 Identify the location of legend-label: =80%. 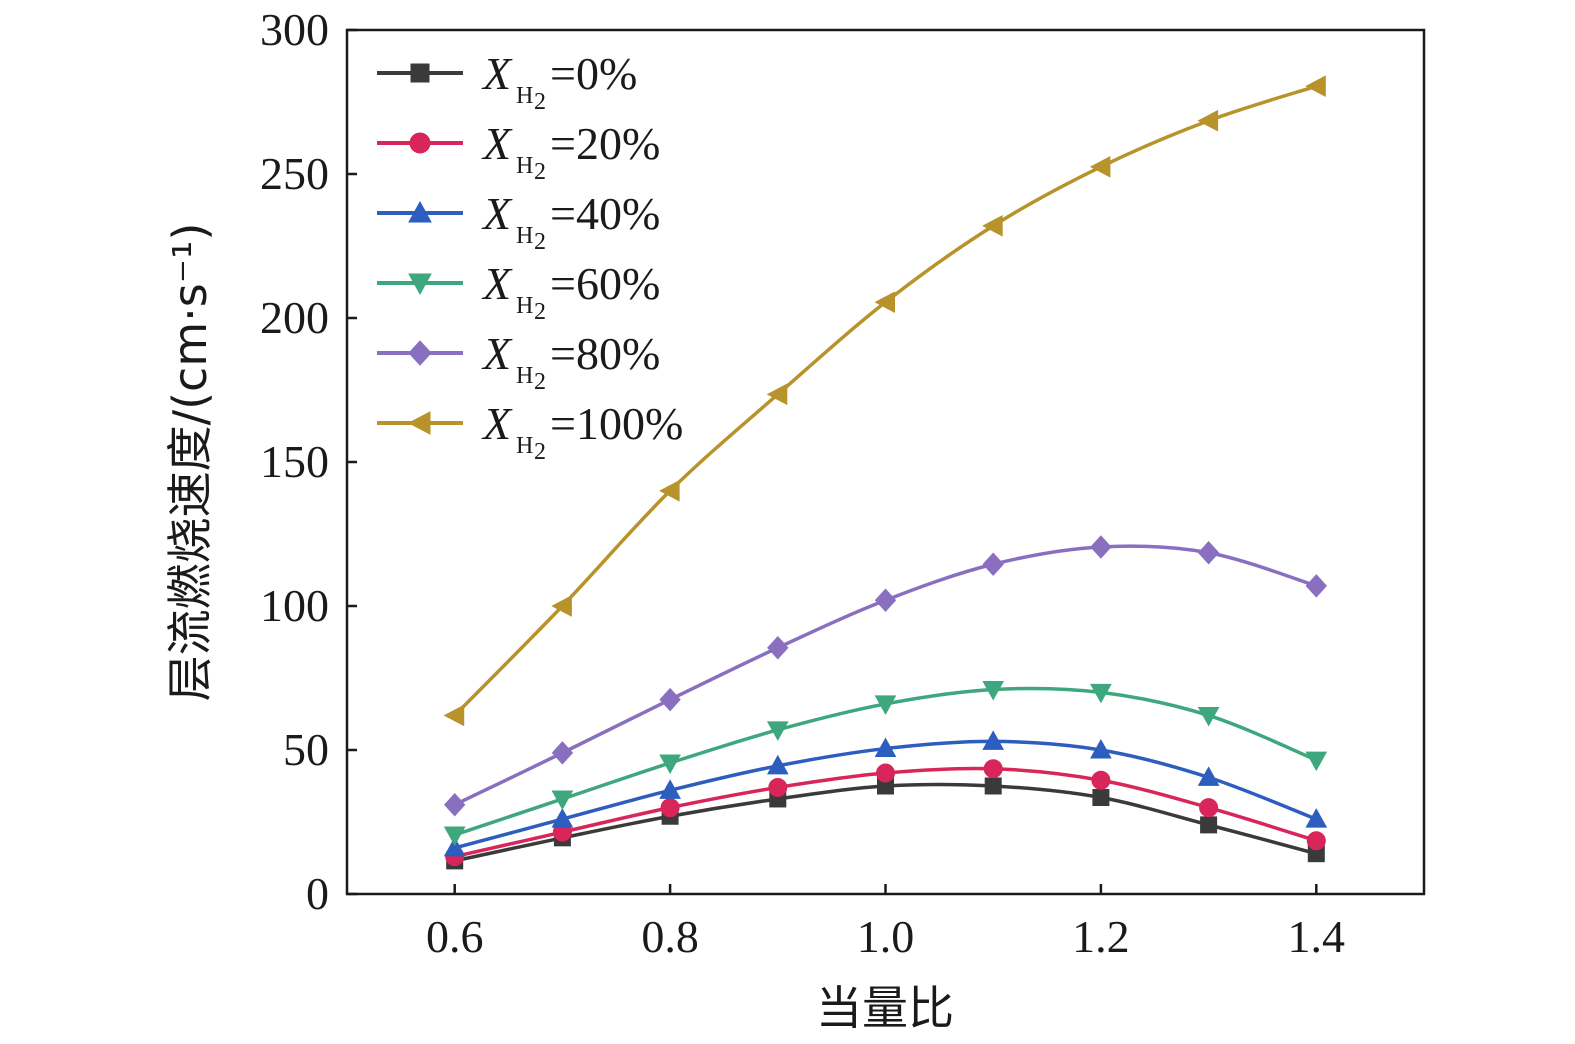
(605, 353).